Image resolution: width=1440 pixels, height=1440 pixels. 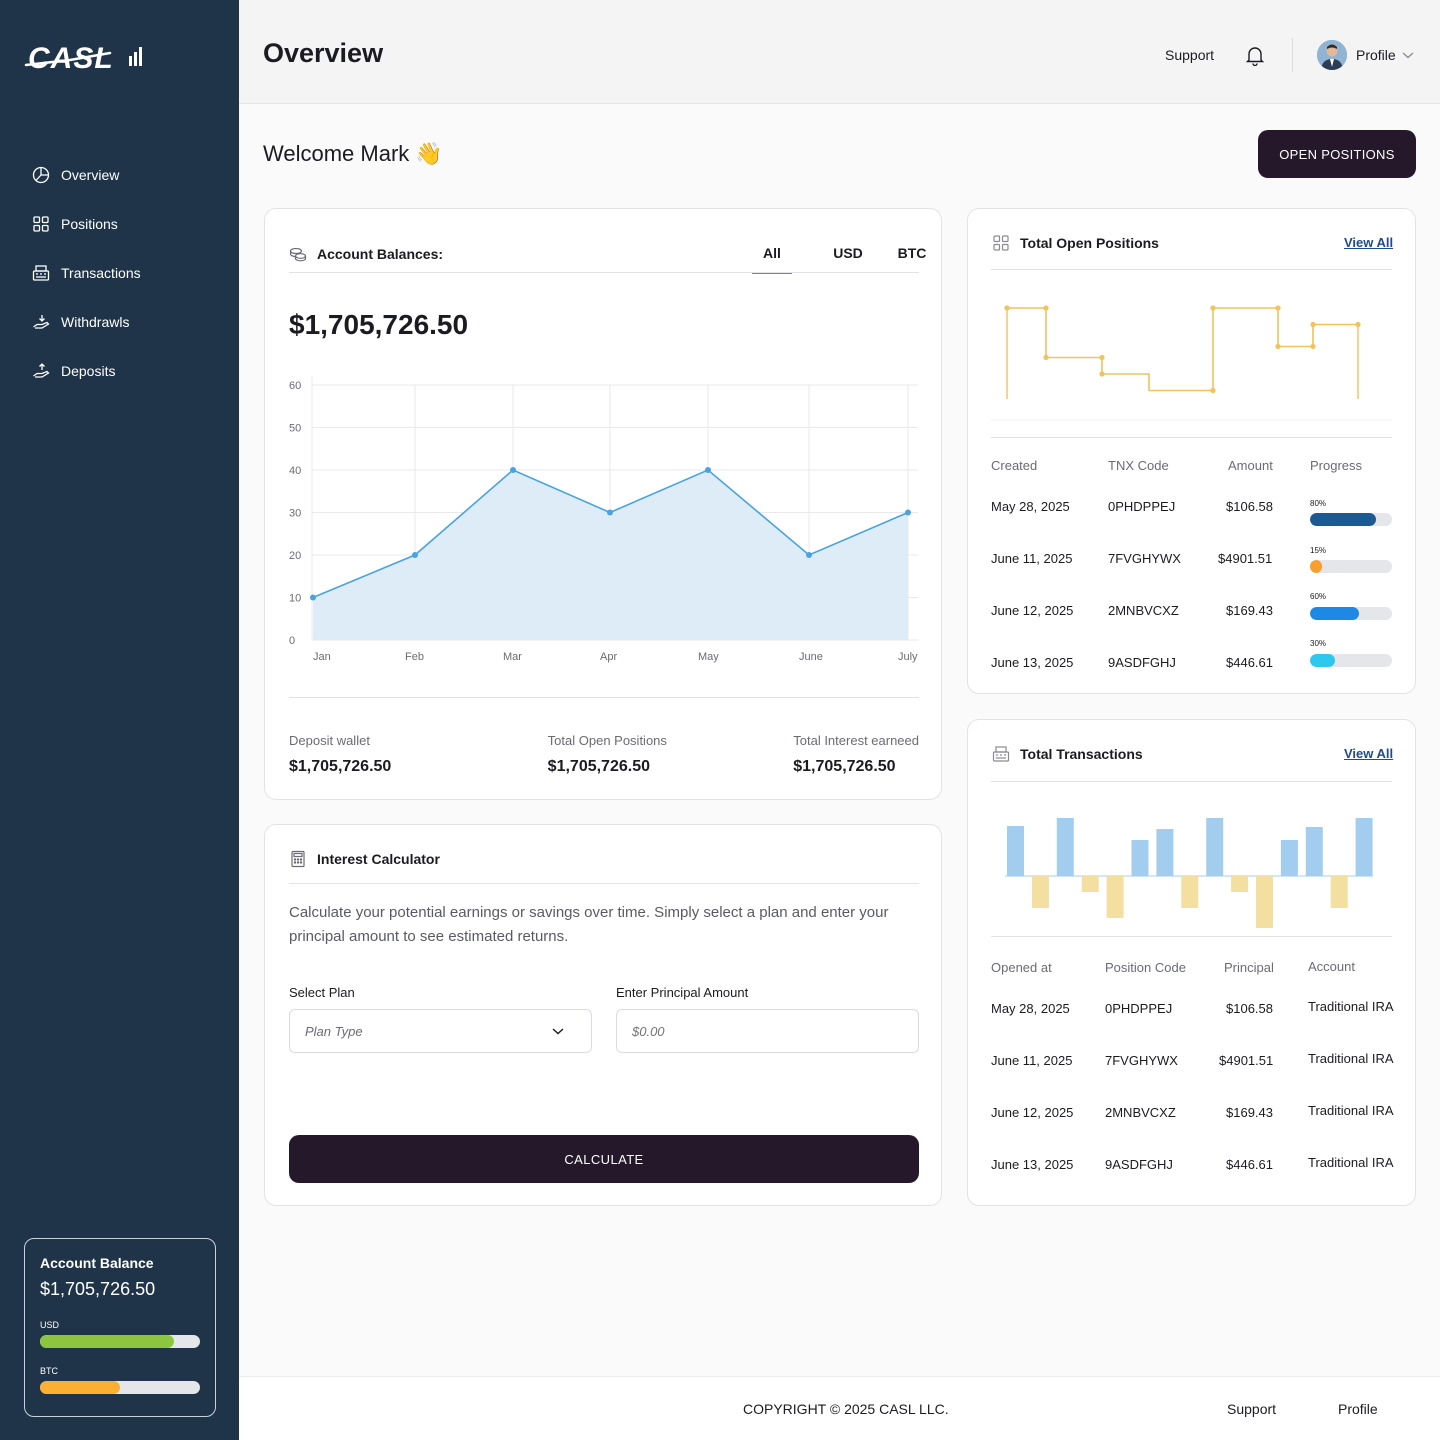 I want to click on x-tick-label: Apr, so click(x=608, y=657).